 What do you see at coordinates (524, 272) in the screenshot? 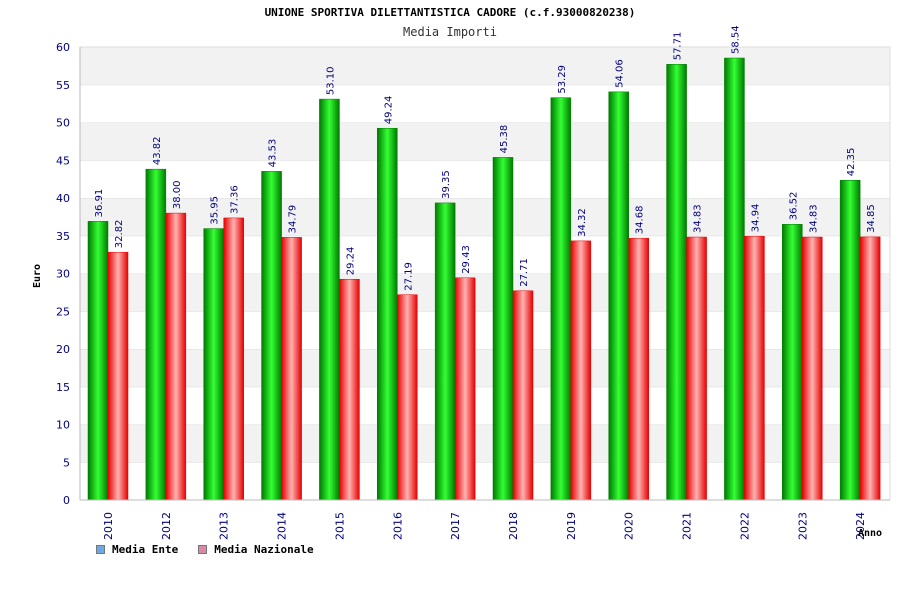
I see `value-label: 27.71` at bounding box center [524, 272].